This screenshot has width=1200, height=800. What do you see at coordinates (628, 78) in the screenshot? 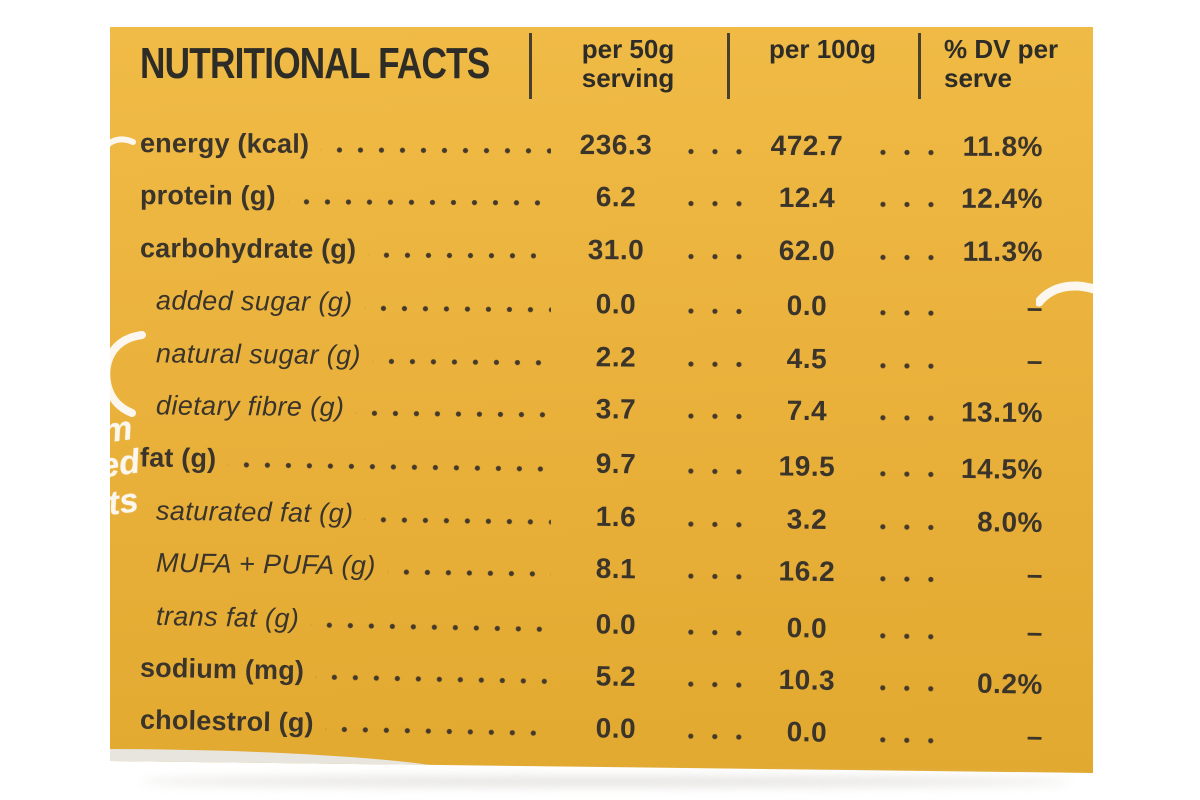
I see `column-header-line: serving` at bounding box center [628, 78].